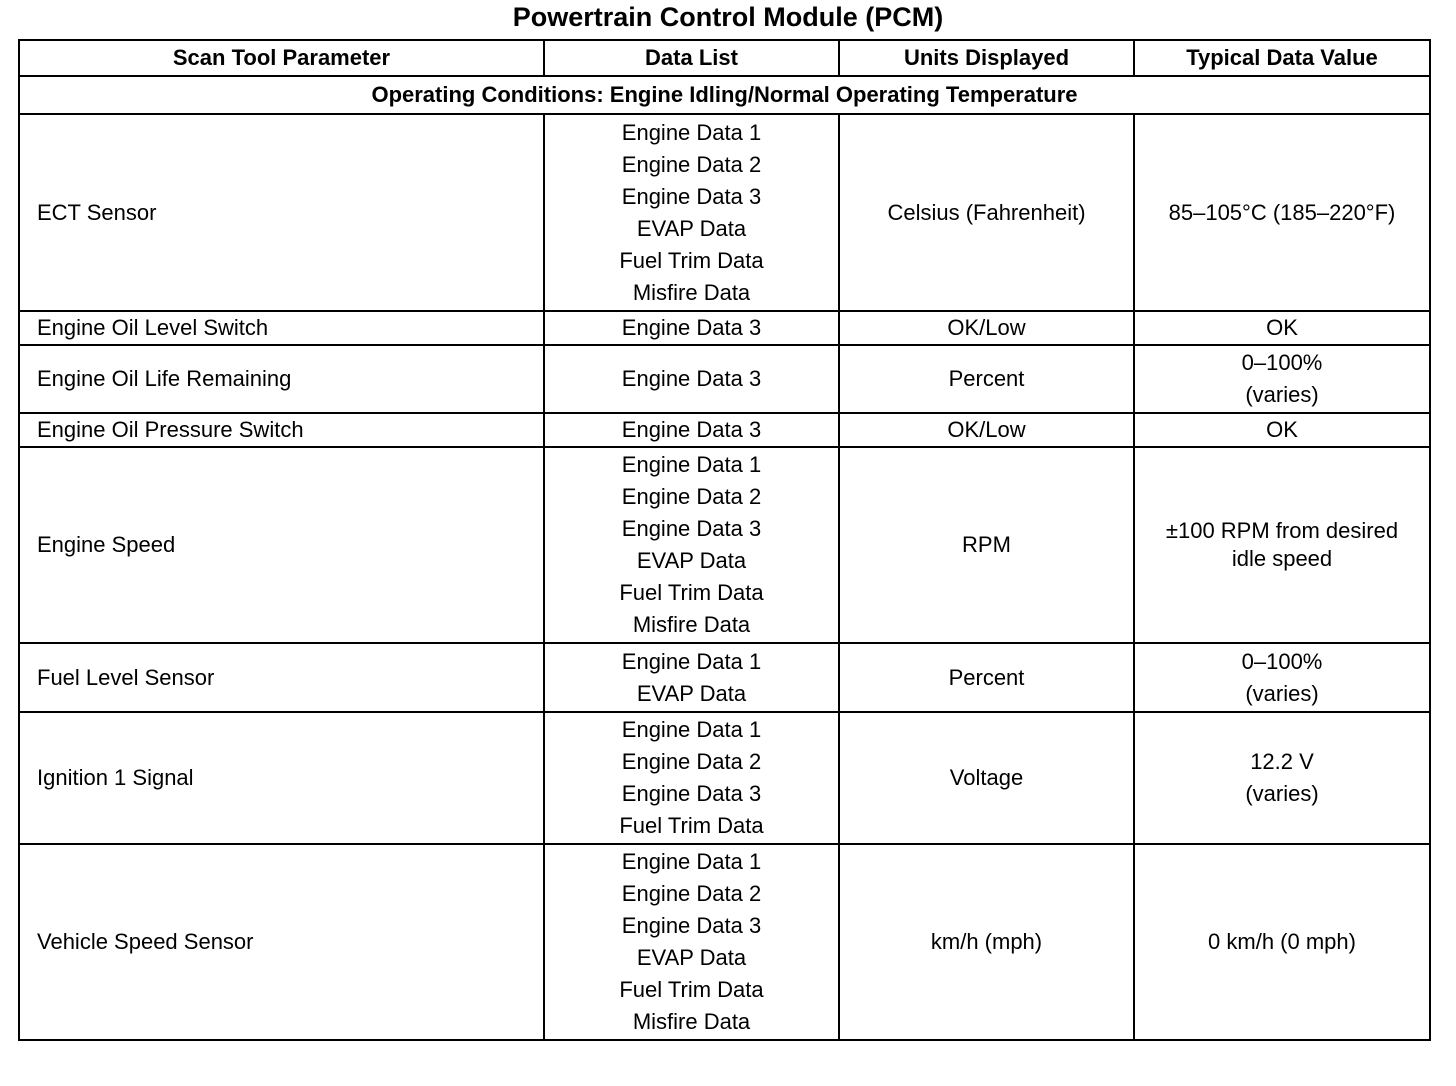  What do you see at coordinates (986, 942) in the screenshot?
I see `units-cell: km/h (mph)` at bounding box center [986, 942].